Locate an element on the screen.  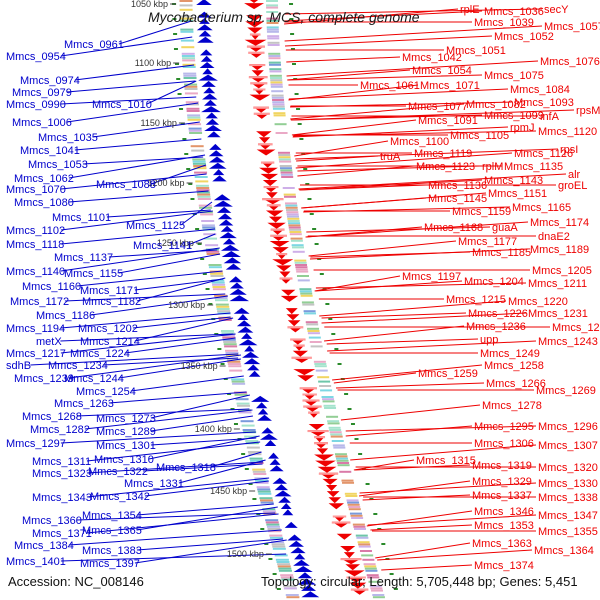
right-gene-label: Mmcs_1061 is located at coordinates (390, 86).